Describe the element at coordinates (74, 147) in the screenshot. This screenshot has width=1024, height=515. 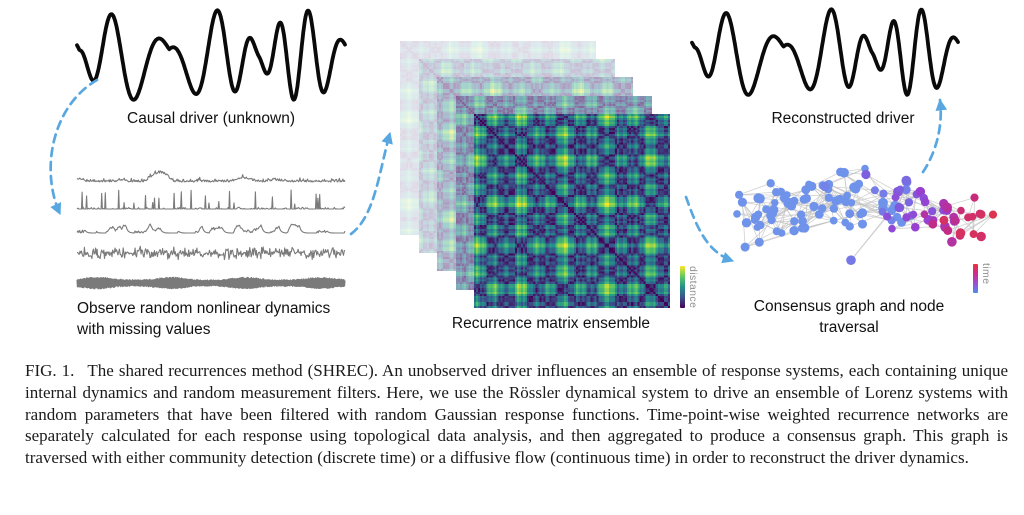
I see `arrow-driver-to-observations` at that location.